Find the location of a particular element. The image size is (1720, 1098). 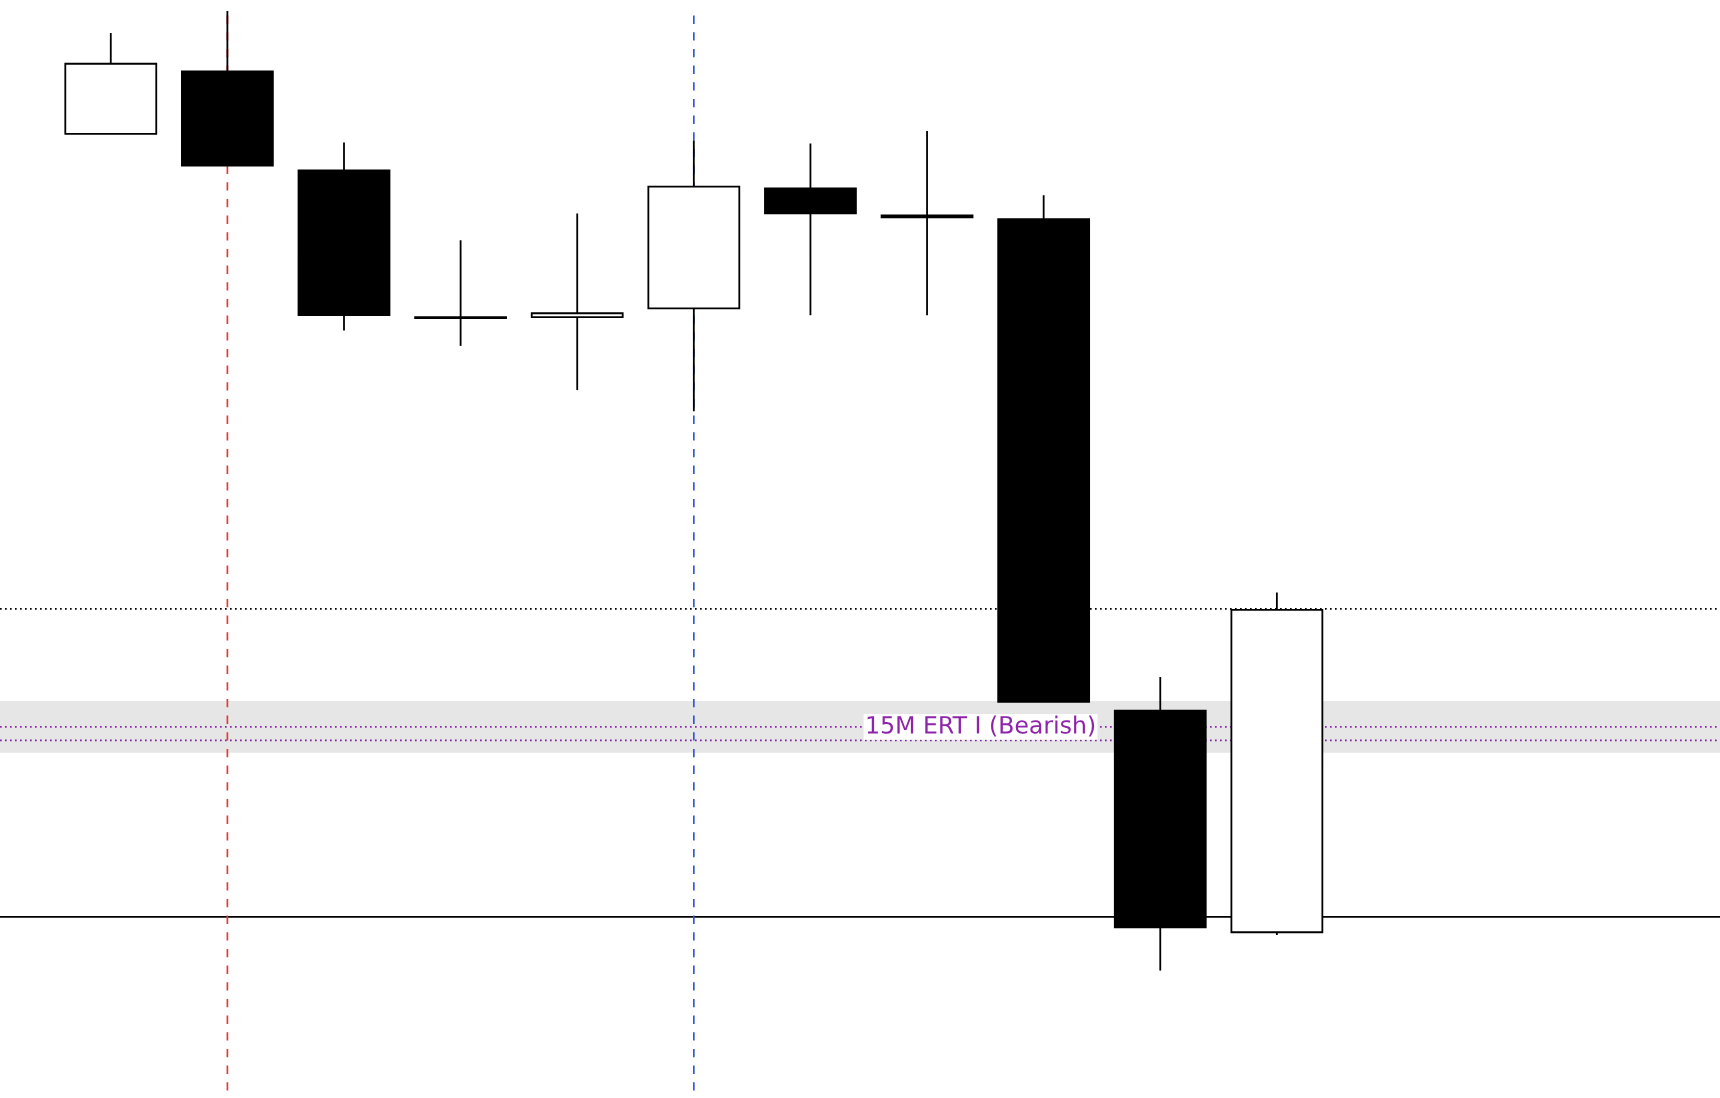

ref-line-label: 15M ERT I (Bearish) is located at coordinates (981, 726).